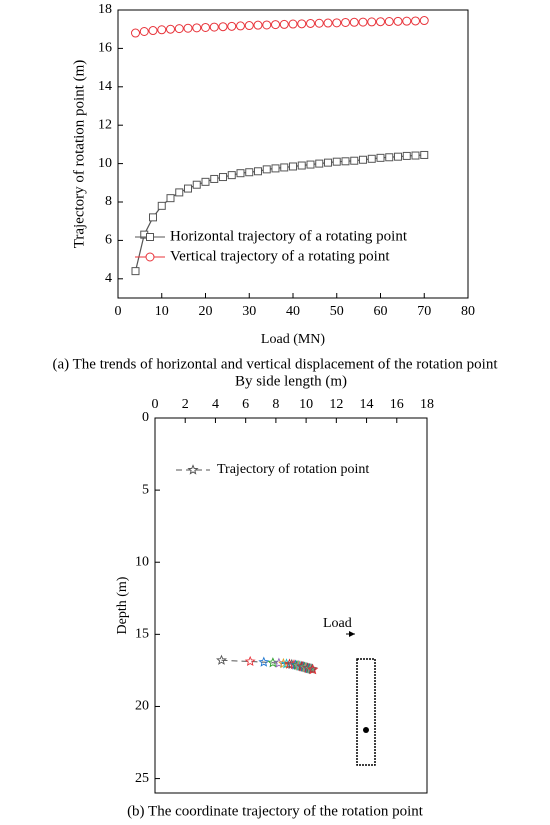 The width and height of the screenshot is (550, 825). What do you see at coordinates (293, 339) in the screenshot?
I see `x-axis-label: Load (MN)` at bounding box center [293, 339].